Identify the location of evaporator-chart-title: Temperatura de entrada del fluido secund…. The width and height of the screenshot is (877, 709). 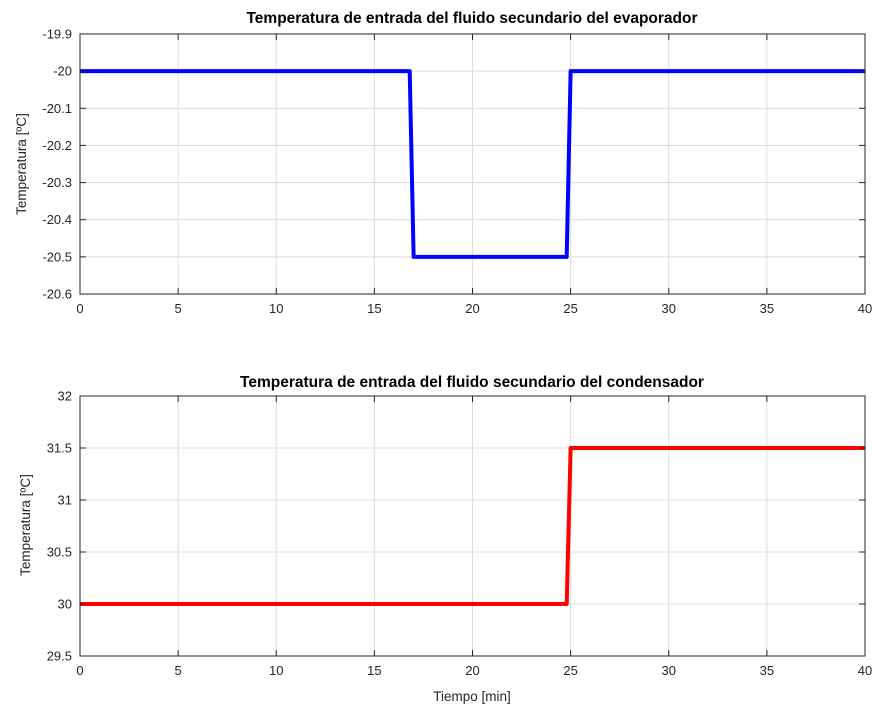
(471, 18).